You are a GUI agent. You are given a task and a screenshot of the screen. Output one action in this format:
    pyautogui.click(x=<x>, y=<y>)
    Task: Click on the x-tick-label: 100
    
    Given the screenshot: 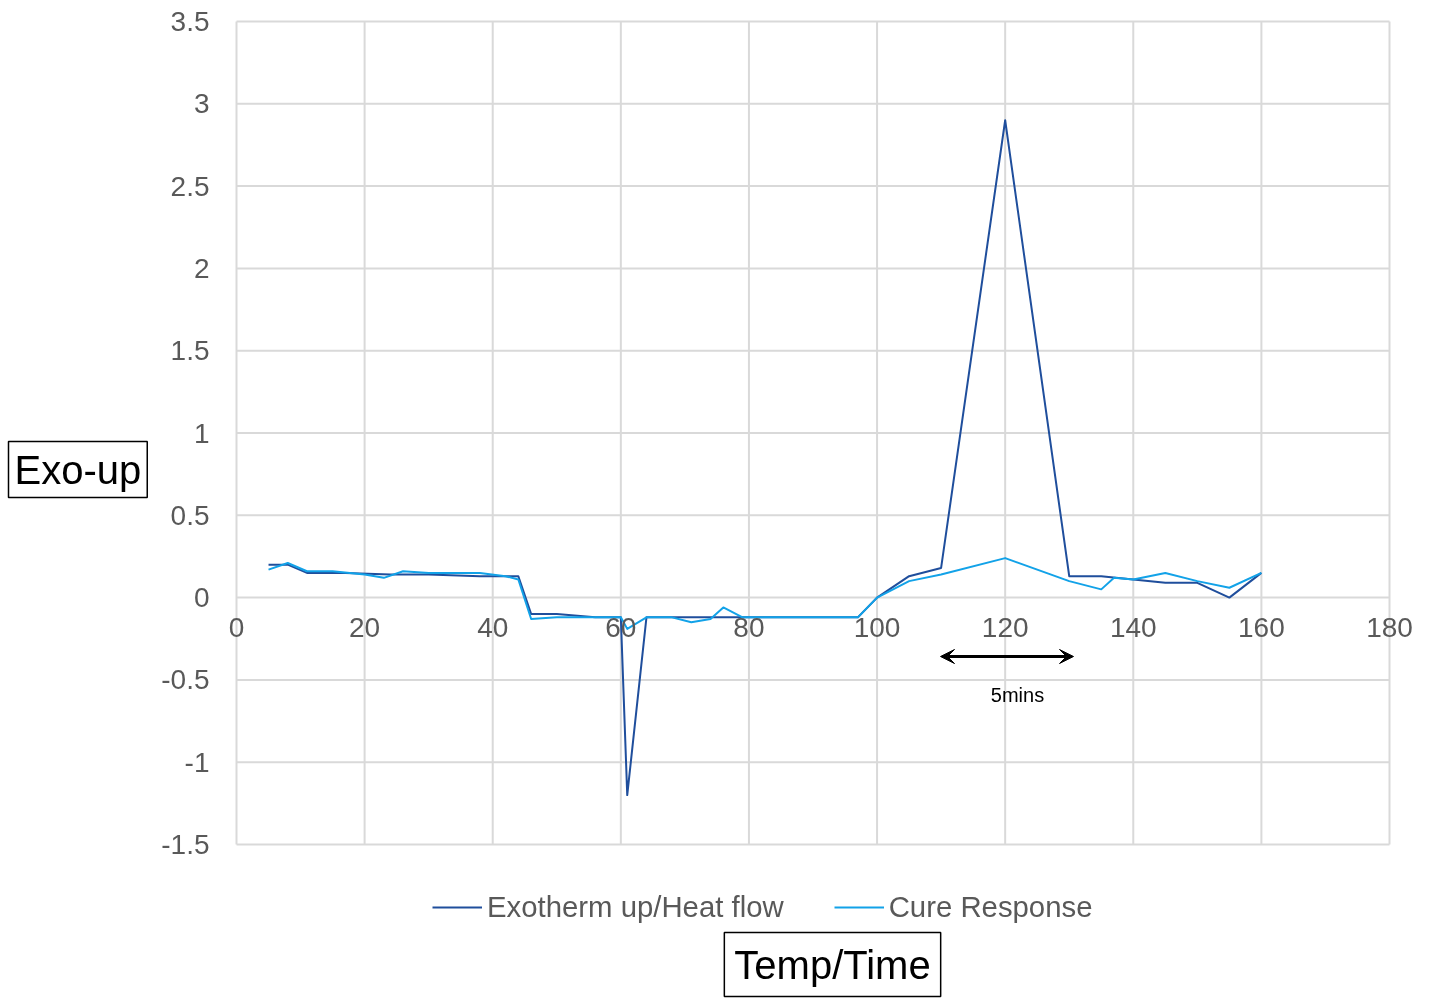 What is the action you would take?
    pyautogui.click(x=877, y=627)
    